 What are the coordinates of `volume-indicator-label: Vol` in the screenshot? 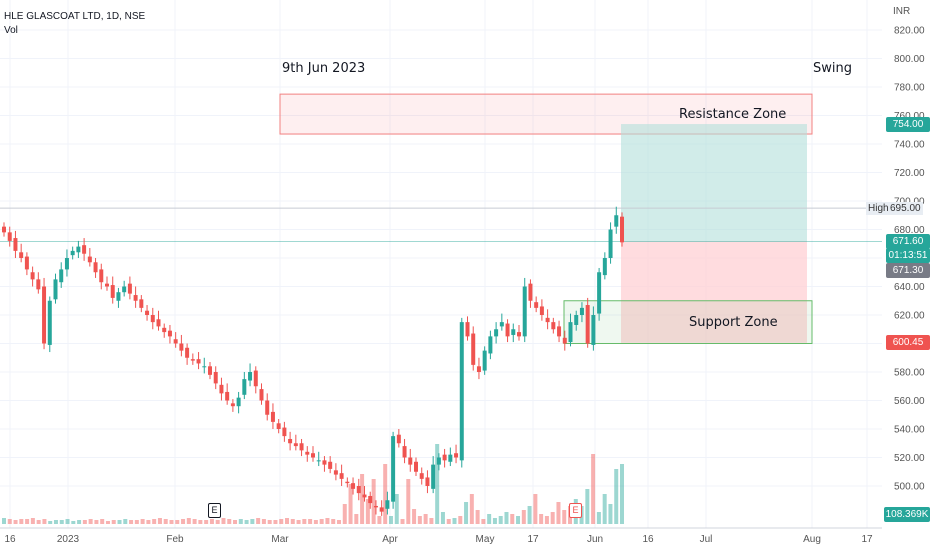 It's located at (11, 30).